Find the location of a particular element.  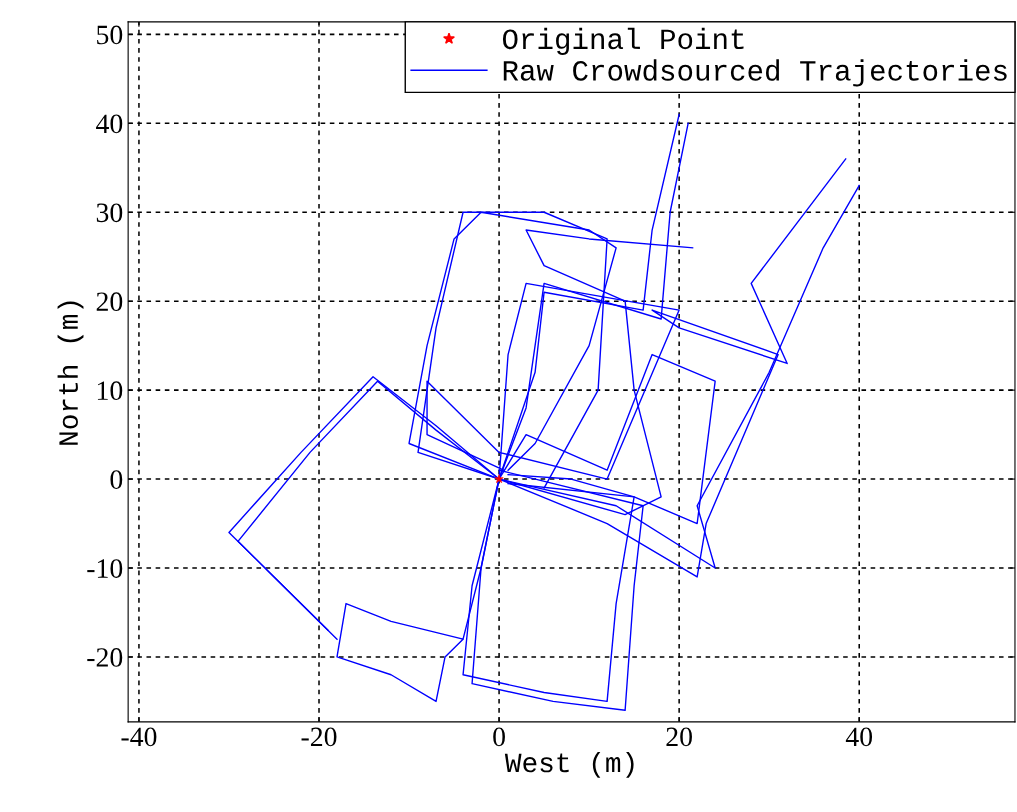

y-tick-label: -20 is located at coordinates (105, 657).